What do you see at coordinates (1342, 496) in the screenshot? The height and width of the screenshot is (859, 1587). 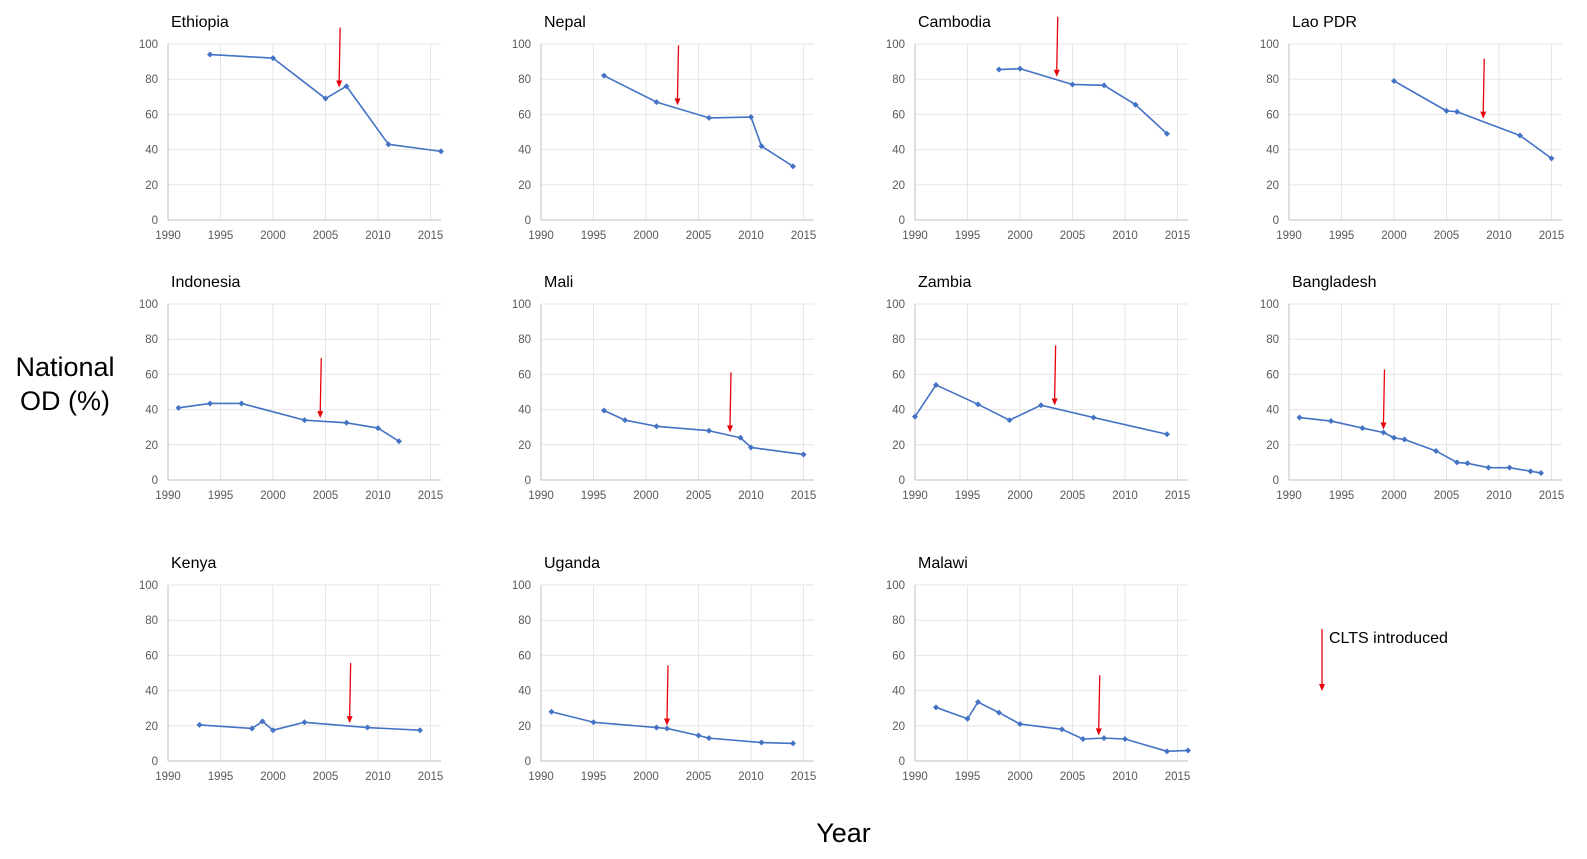 I see `x-tick-label: 1995` at bounding box center [1342, 496].